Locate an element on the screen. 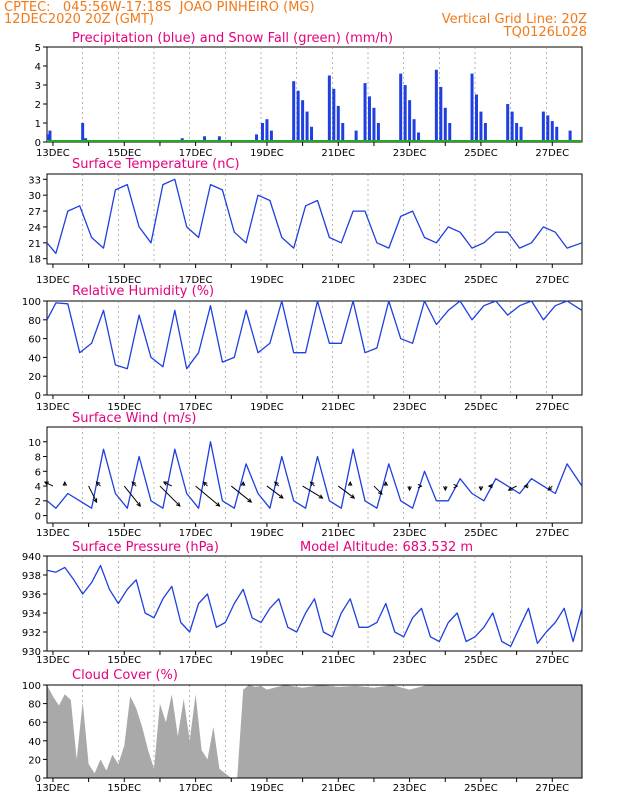  x-tick-label: 17DEC is located at coordinates (196, 407).